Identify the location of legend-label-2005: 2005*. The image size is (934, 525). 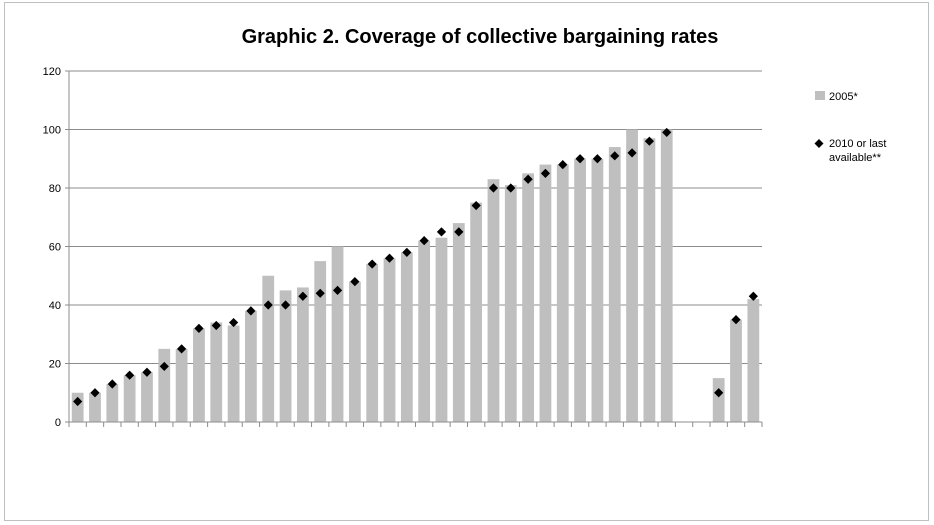
(843, 97).